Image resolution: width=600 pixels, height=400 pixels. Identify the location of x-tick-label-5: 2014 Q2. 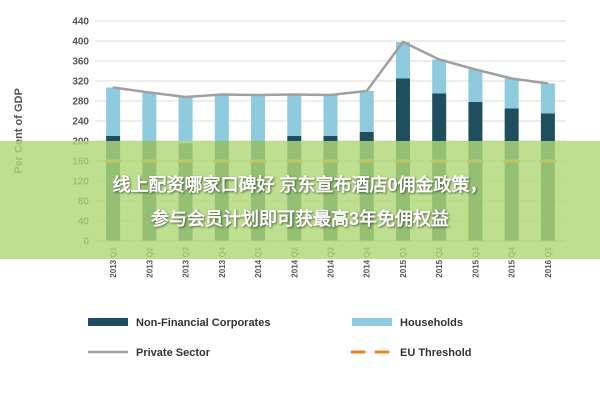
(294, 261).